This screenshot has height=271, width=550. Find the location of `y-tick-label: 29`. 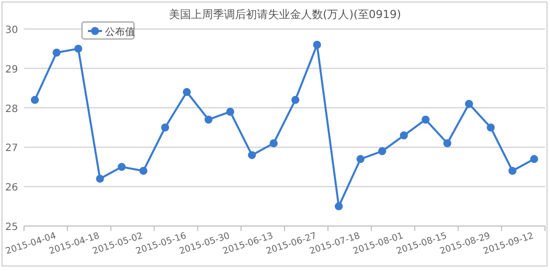

y-tick-label: 29 is located at coordinates (11, 70).